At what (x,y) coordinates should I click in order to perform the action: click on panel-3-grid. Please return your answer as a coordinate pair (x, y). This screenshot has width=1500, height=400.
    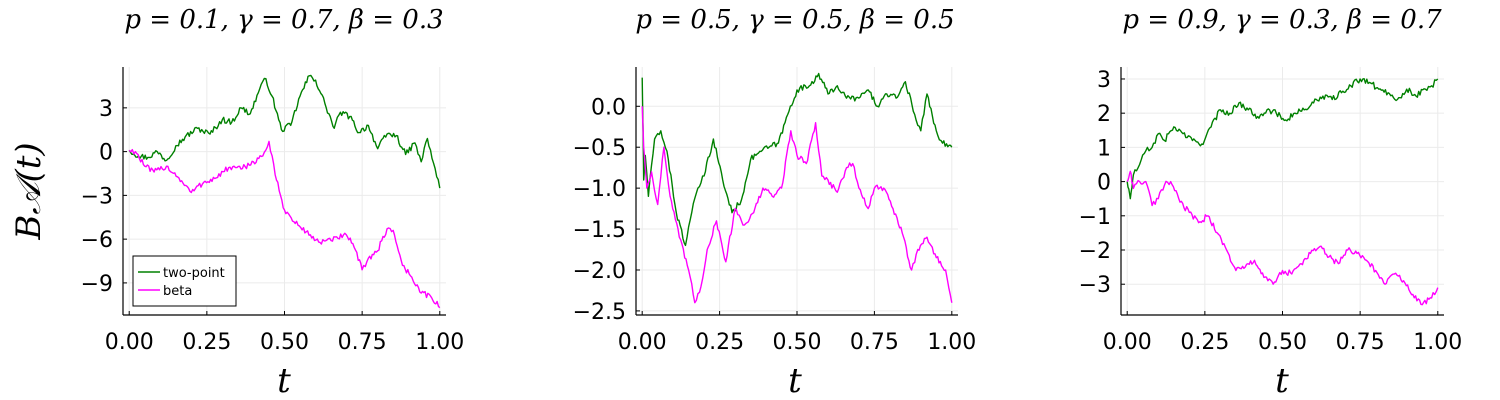
    Looking at the image, I should click on (1282, 191).